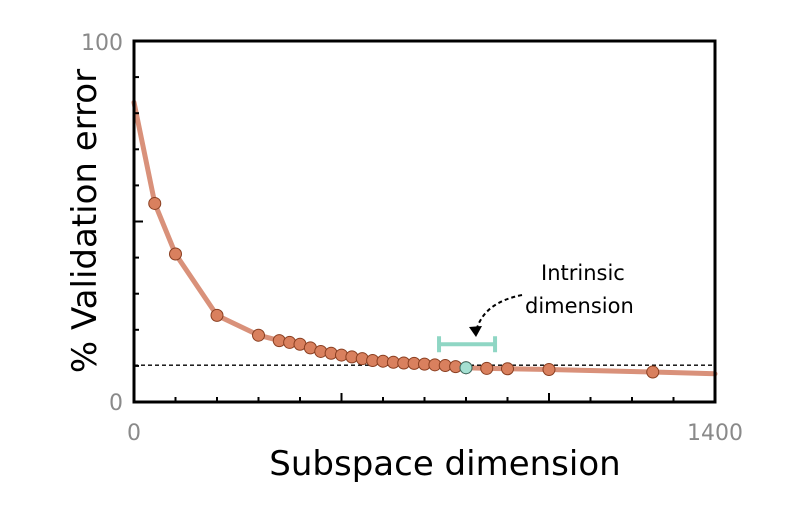 The height and width of the screenshot is (506, 795). I want to click on intrinsic-interval-layer, so click(467, 344).